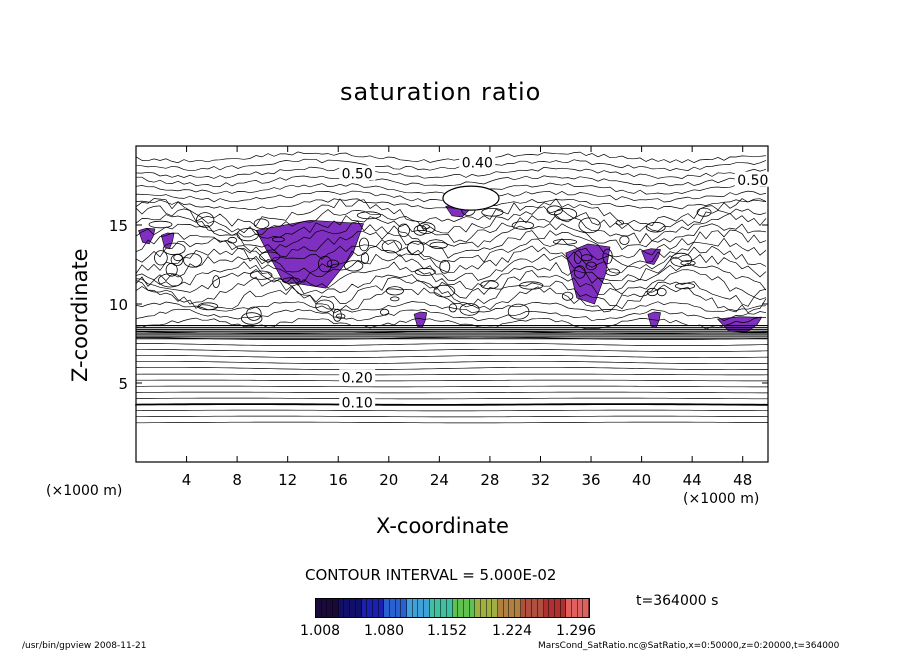  What do you see at coordinates (447, 631) in the screenshot?
I see `colorbar-tick-label: 1.152` at bounding box center [447, 631].